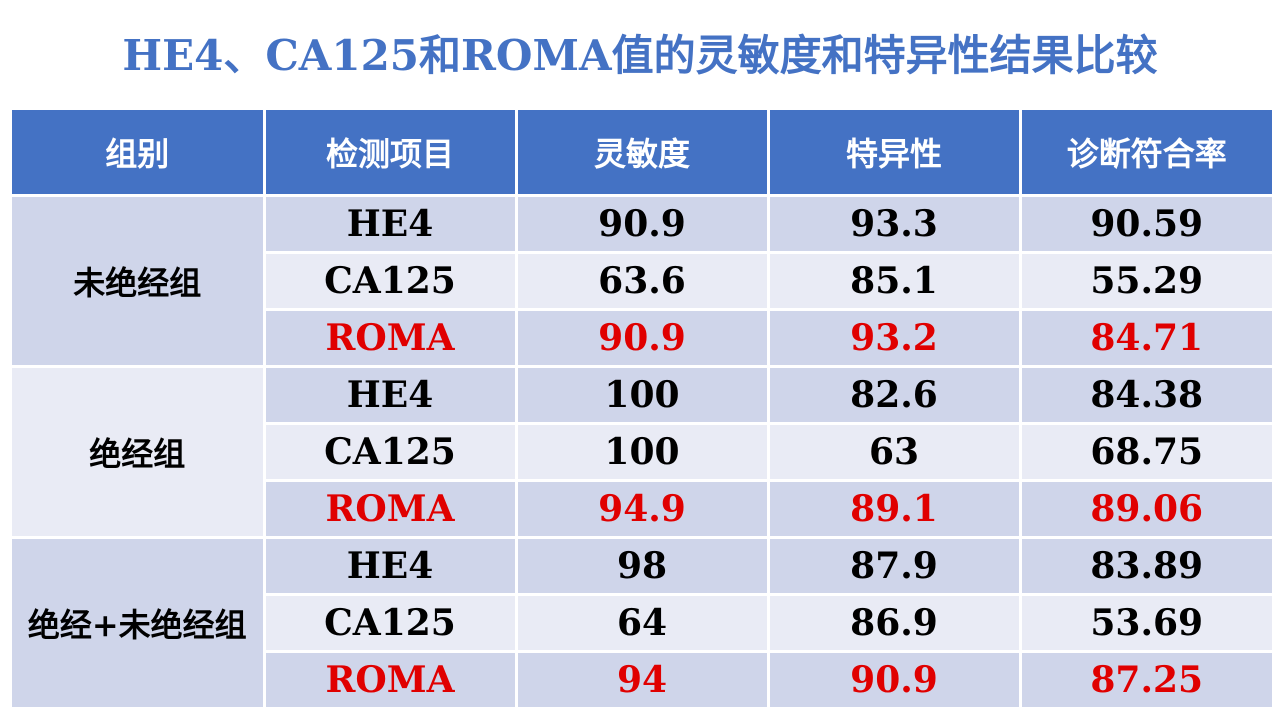 This screenshot has width=1280, height=720. What do you see at coordinates (1145, 395) in the screenshot?
I see `accuracy-cell: 84.38` at bounding box center [1145, 395].